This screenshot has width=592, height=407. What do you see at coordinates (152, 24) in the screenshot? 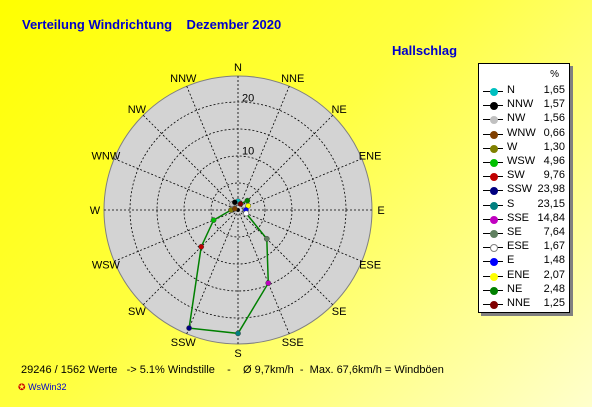
I see `chart-title: Verteilung Windrichtung Dezember 2020` at bounding box center [152, 24].